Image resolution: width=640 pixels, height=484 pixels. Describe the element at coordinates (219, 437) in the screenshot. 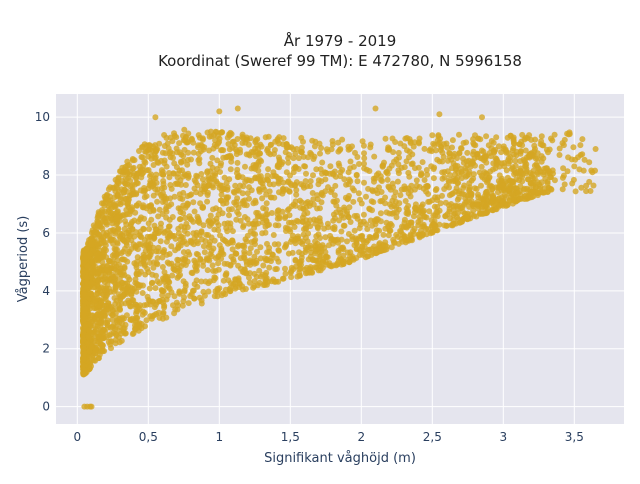

I see `x-tick-label: 1` at that location.